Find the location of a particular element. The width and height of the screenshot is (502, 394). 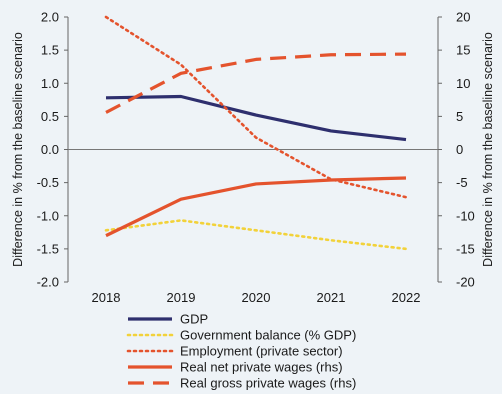

left-tick-label: -2.0 is located at coordinates (48, 282).